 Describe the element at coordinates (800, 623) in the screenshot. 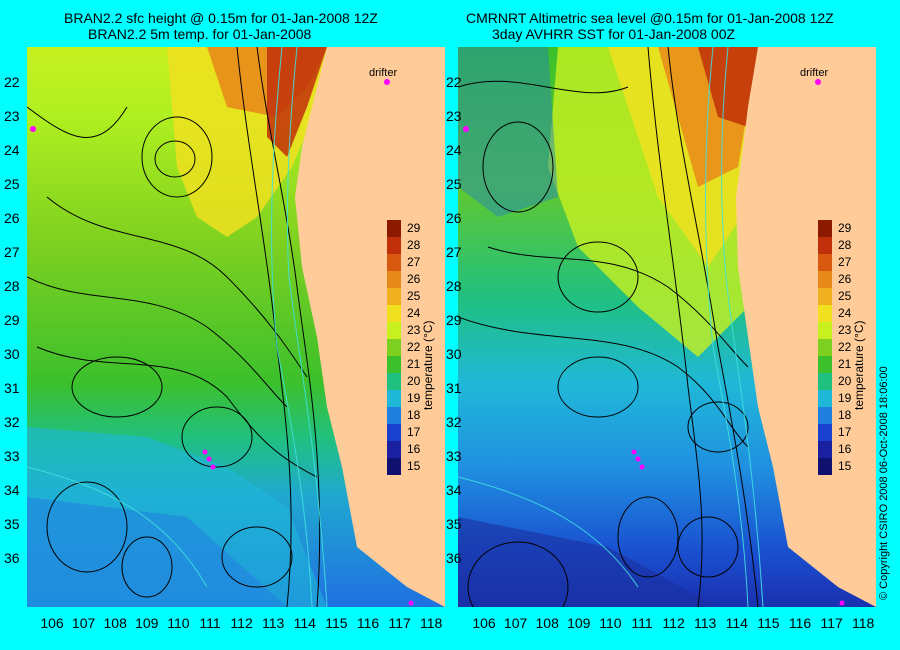

I see `longitude-tick-label: 116` at that location.